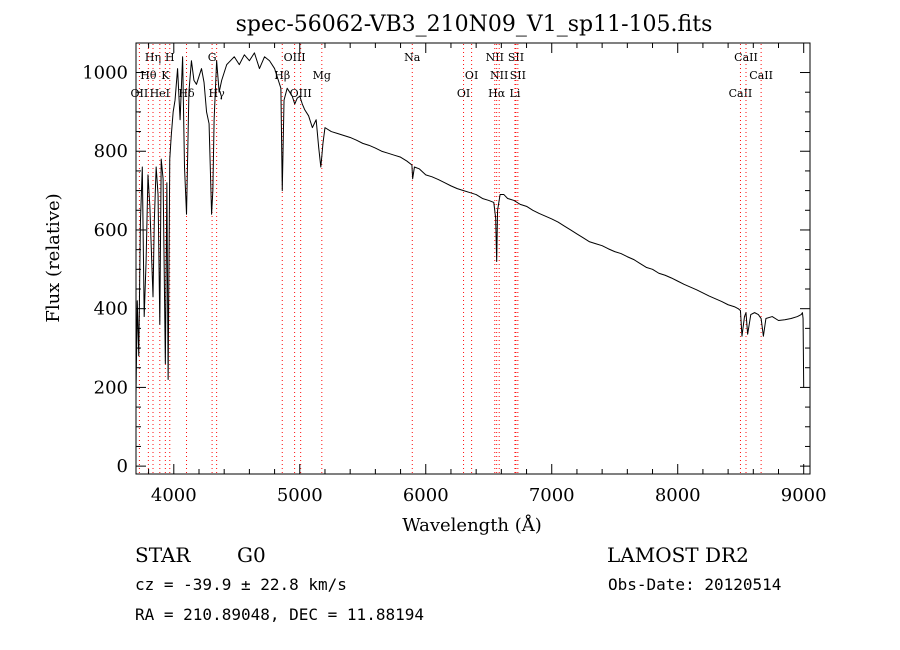  What do you see at coordinates (174, 495) in the screenshot?
I see `x-tick-label: 4000` at bounding box center [174, 495].